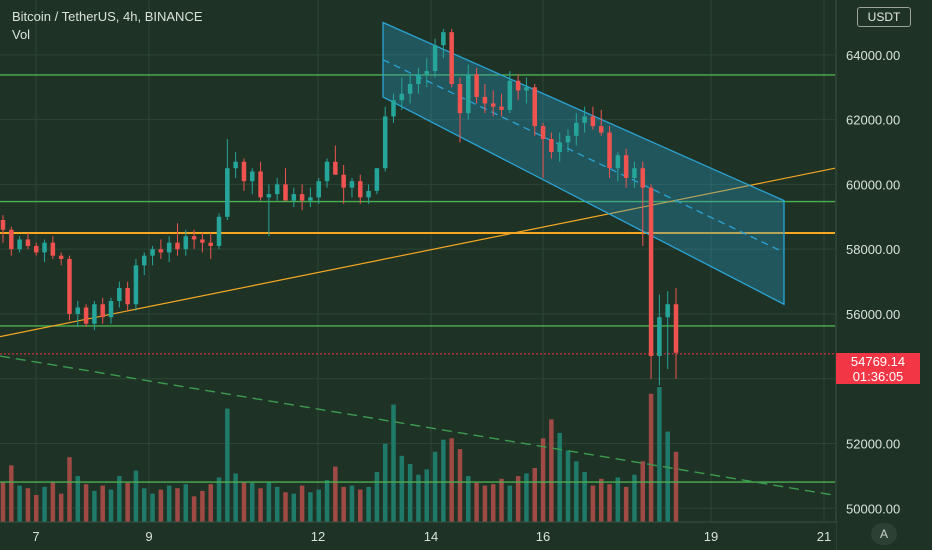  What do you see at coordinates (418, 535) in the screenshot?
I see `time-axis: 7 9 12 14 16 19 21` at bounding box center [418, 535].